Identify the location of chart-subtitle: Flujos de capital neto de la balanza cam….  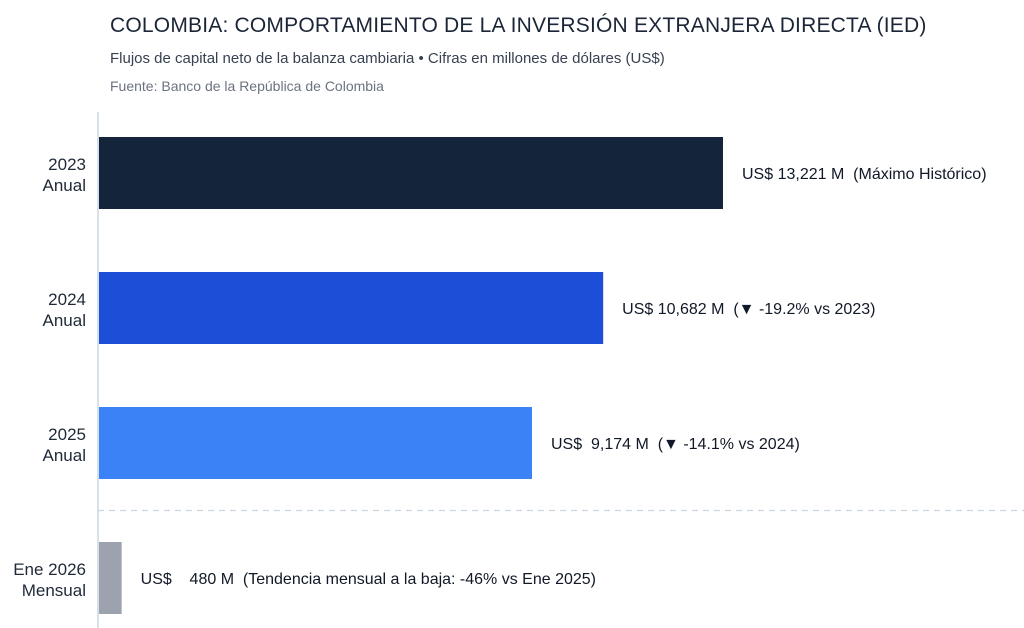
(387, 58).